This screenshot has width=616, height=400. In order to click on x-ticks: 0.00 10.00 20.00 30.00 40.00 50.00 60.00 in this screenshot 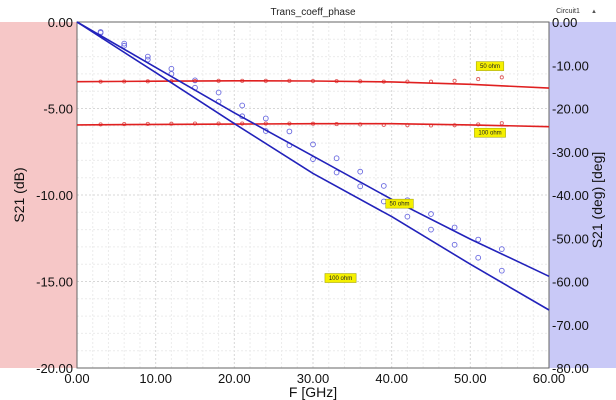, I will do `click(314, 378)`.